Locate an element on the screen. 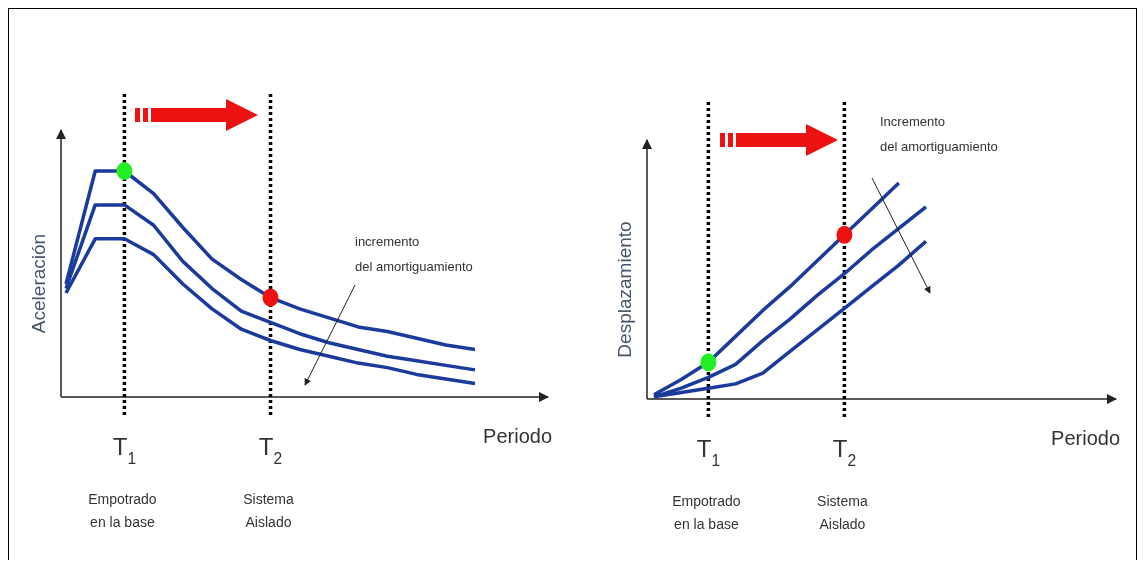  annotation: incremento del amortiguamiento is located at coordinates (414, 254).